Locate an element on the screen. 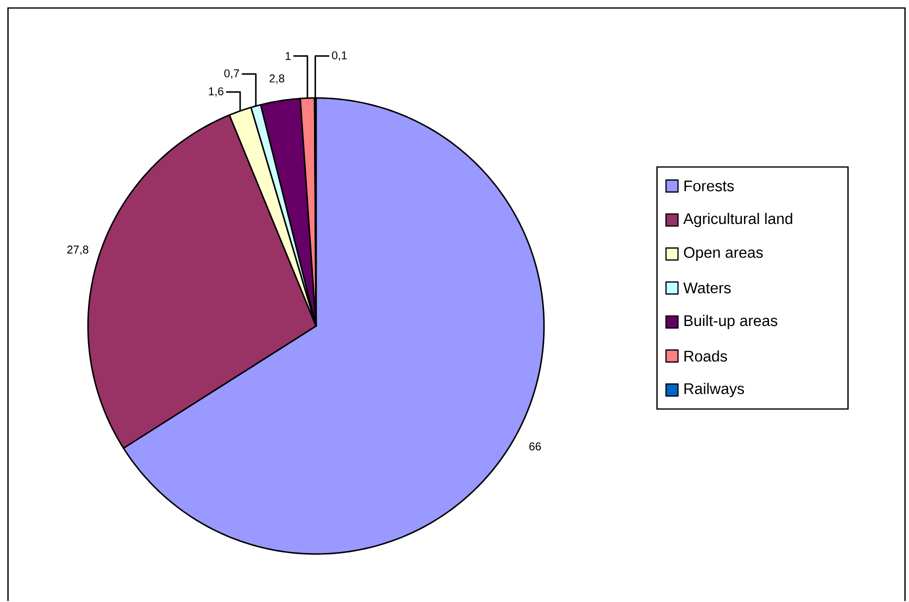 The height and width of the screenshot is (602, 909). data-label: 66 is located at coordinates (535, 446).